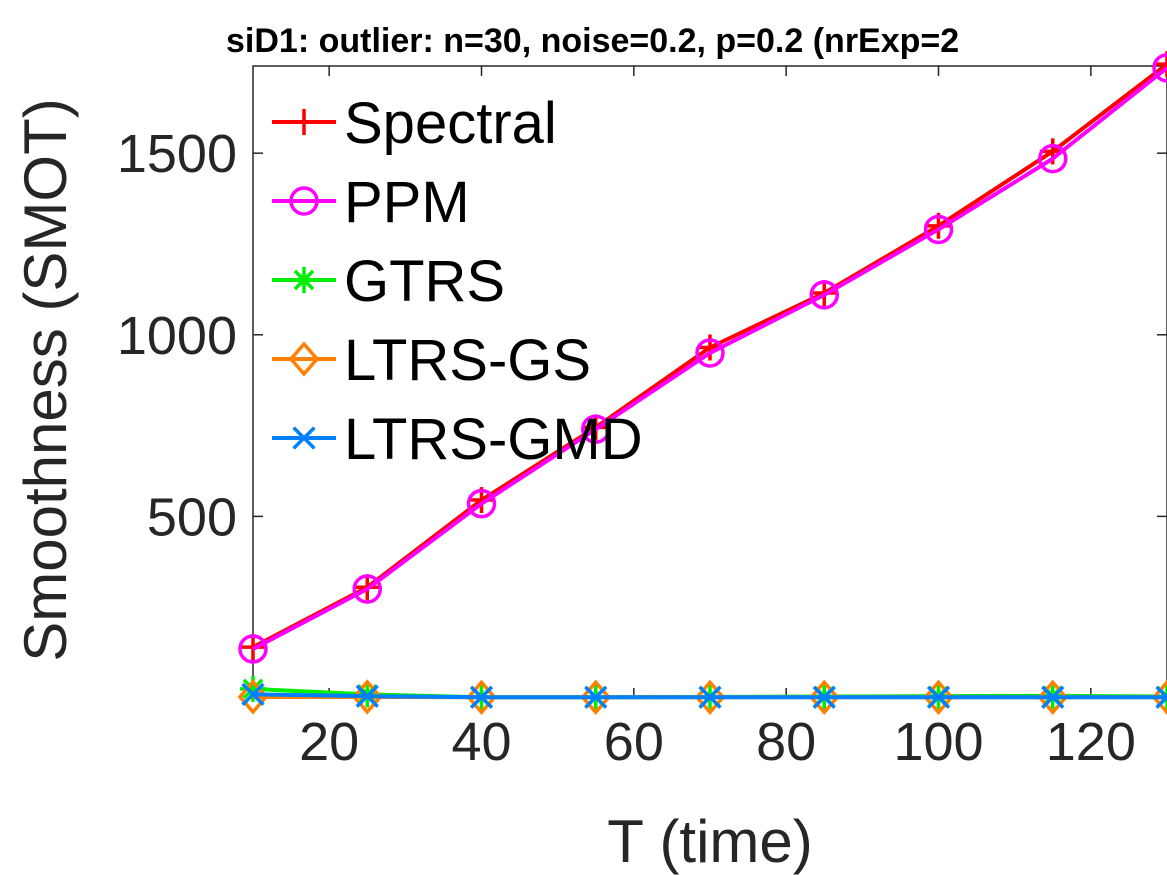  Describe the element at coordinates (786, 742) in the screenshot. I see `x-tick-label: 80` at that location.